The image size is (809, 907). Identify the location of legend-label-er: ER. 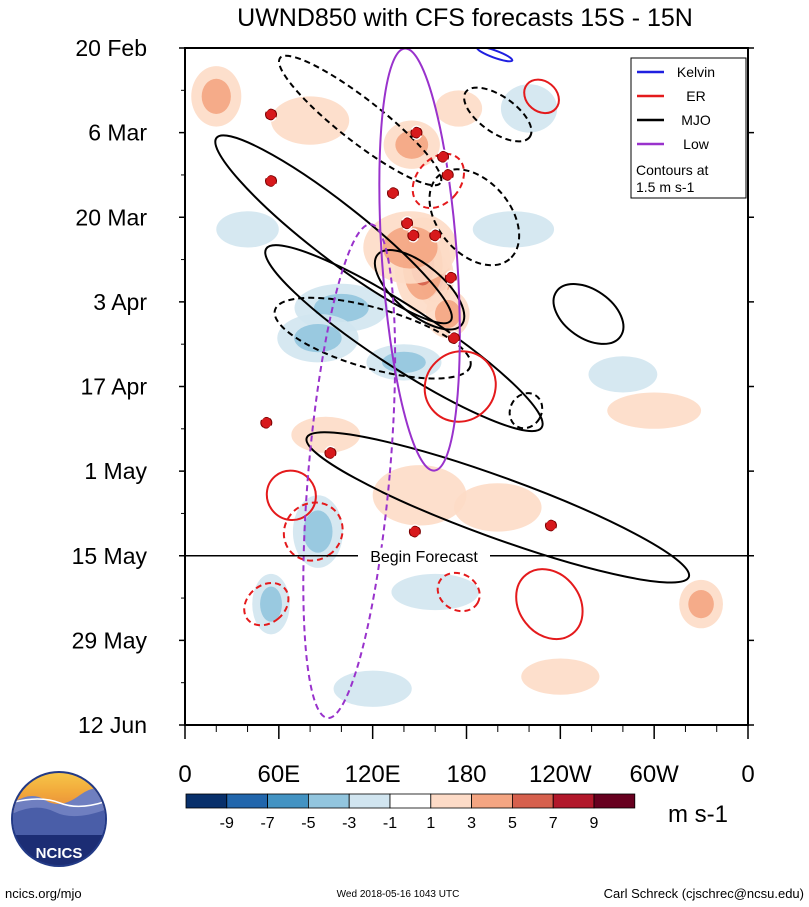
(695, 96).